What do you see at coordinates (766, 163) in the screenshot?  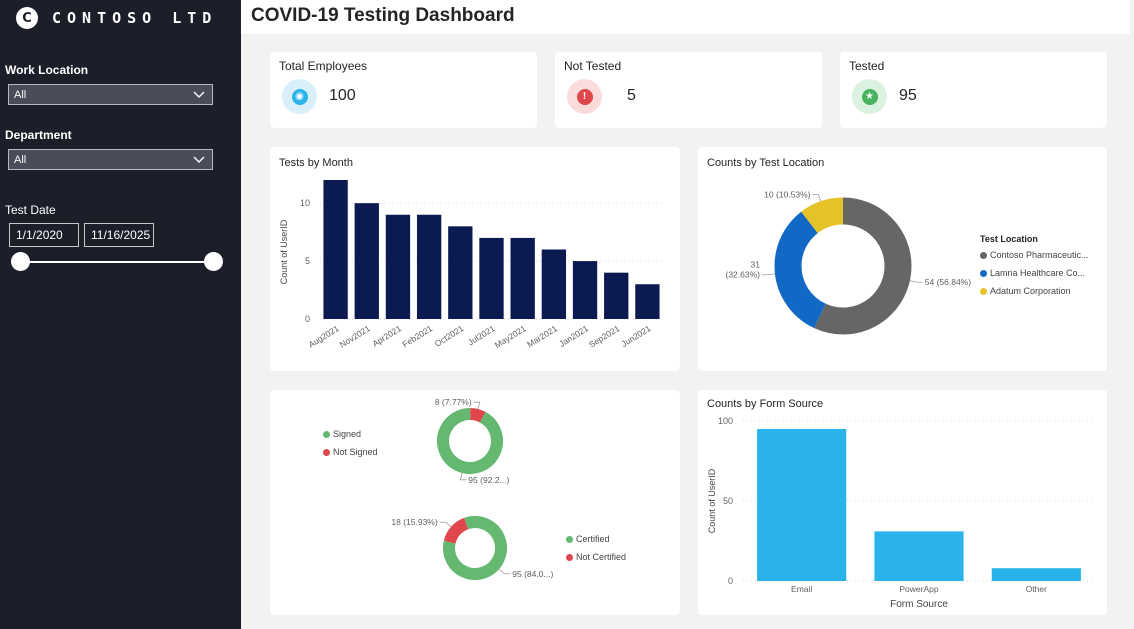 I see `chart-title: Counts by Test Location` at bounding box center [766, 163].